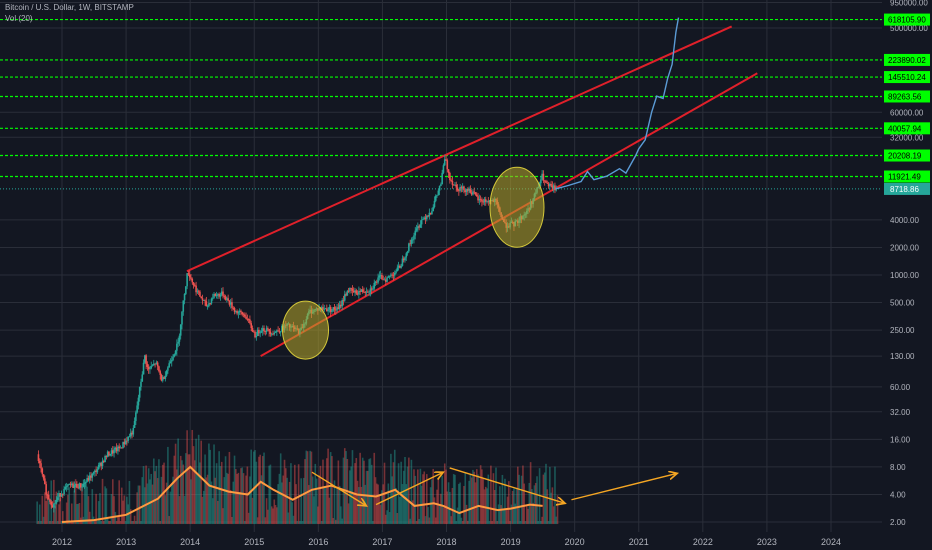  Describe the element at coordinates (617, 103) in the screenshot. I see `price-projection` at that location.